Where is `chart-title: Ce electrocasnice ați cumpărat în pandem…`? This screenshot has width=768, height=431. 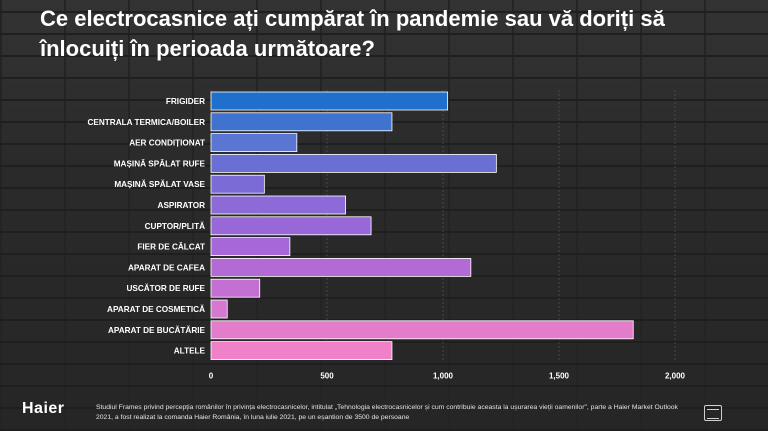
chart-title: Ce electrocasnice ați cumpărat în pandem… is located at coordinates (352, 33).